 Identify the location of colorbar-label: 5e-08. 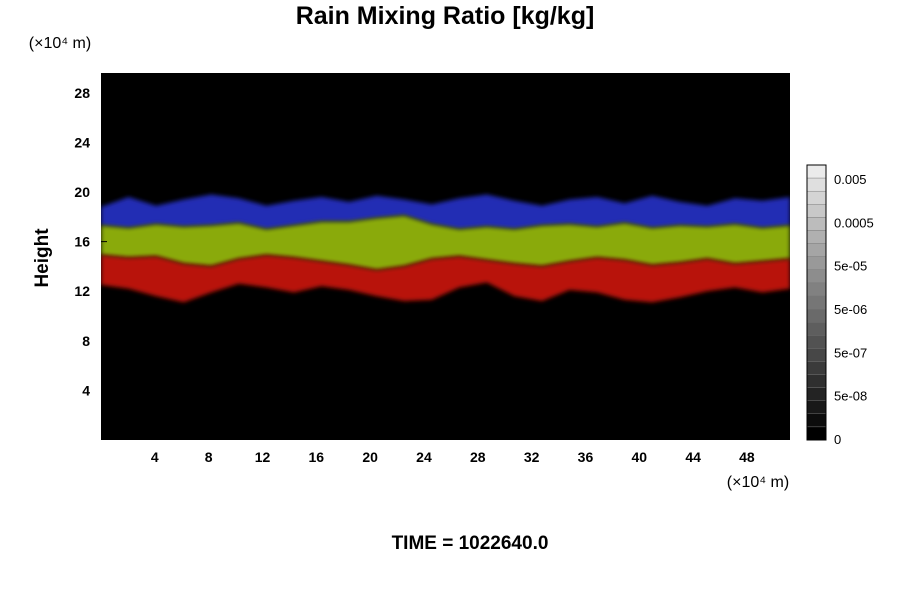
(850, 396).